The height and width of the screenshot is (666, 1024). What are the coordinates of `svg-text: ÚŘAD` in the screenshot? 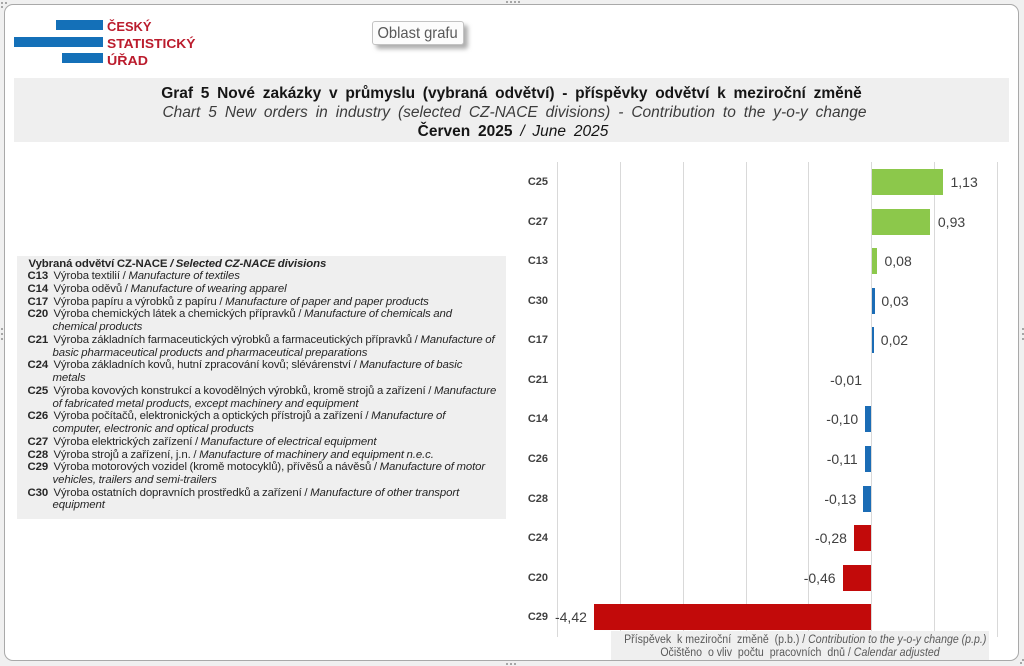 It's located at (127, 60).